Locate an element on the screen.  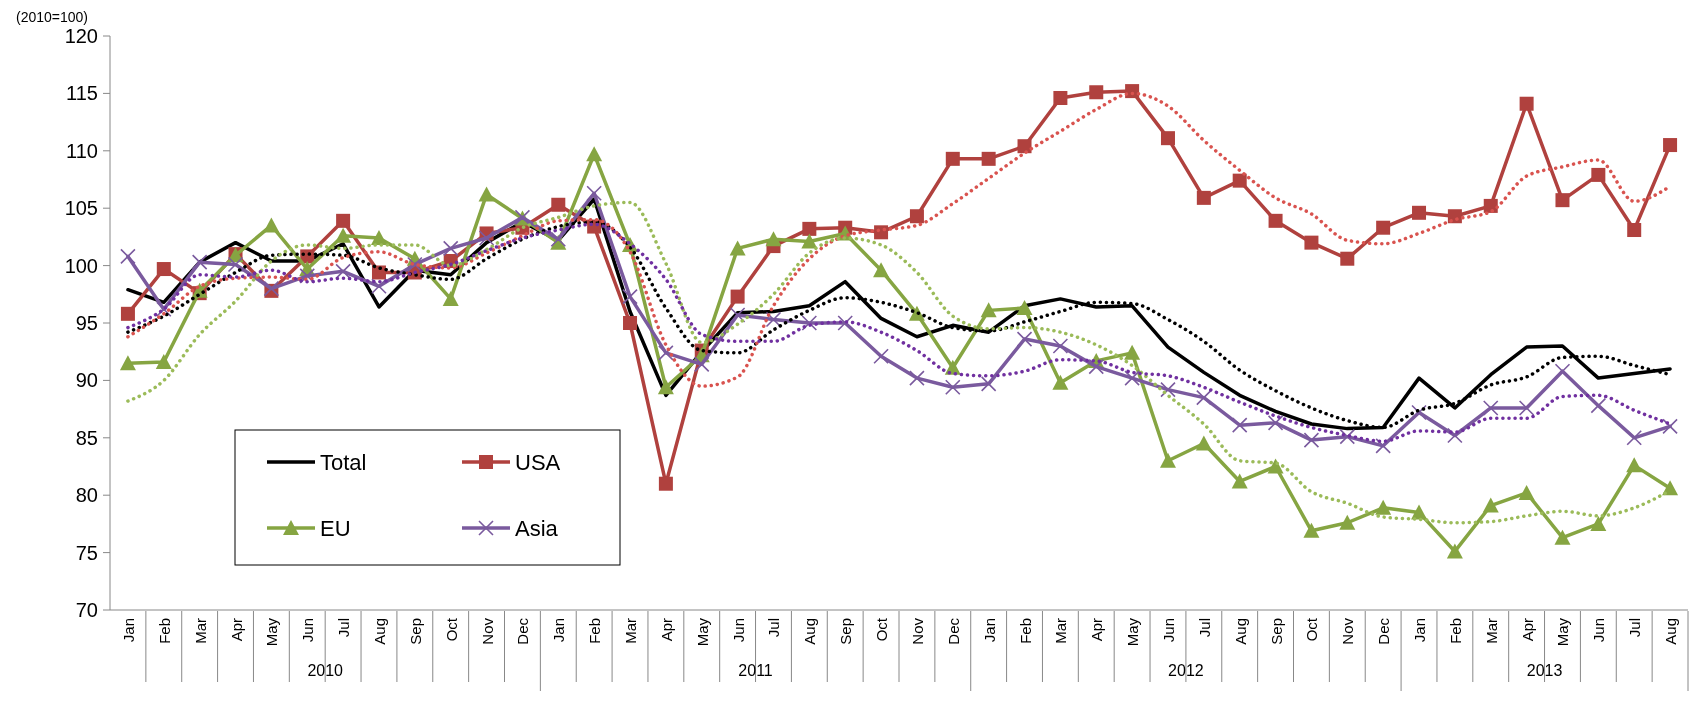
y-tick-label: 90 is located at coordinates (86, 380).